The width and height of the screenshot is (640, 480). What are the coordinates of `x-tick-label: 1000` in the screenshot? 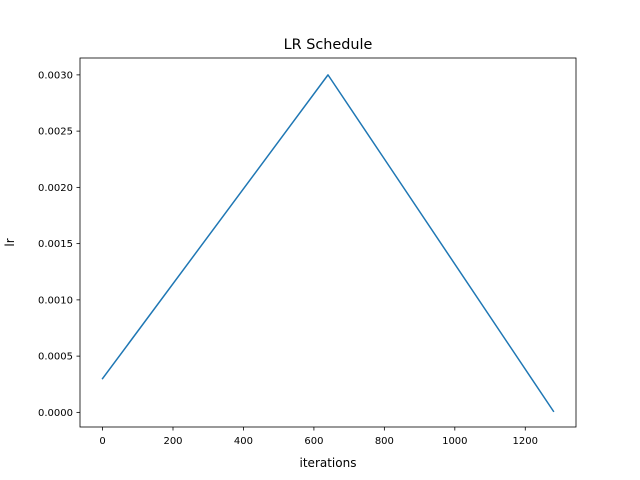 It's located at (454, 441).